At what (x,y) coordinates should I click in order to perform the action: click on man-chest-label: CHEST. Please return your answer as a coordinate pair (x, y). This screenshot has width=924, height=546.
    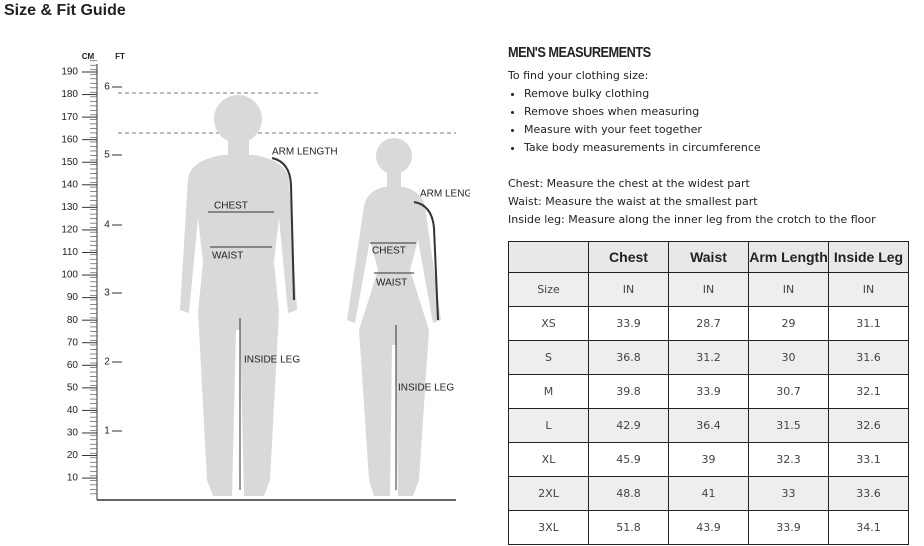
    Looking at the image, I should click on (231, 206).